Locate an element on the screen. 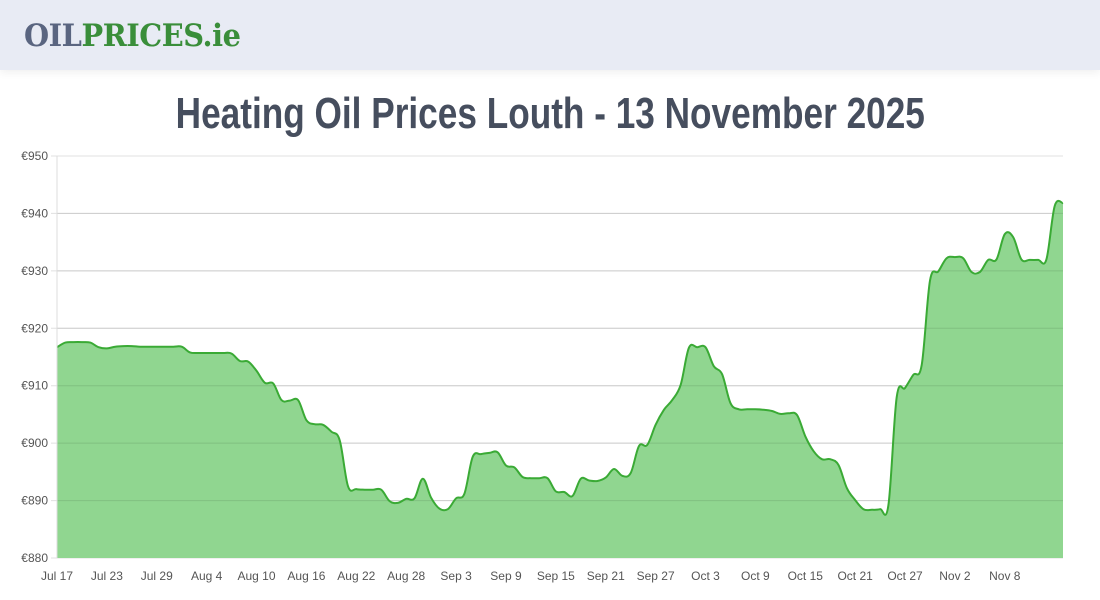 The image size is (1100, 600). x-tick-label: Aug 28 is located at coordinates (406, 576).